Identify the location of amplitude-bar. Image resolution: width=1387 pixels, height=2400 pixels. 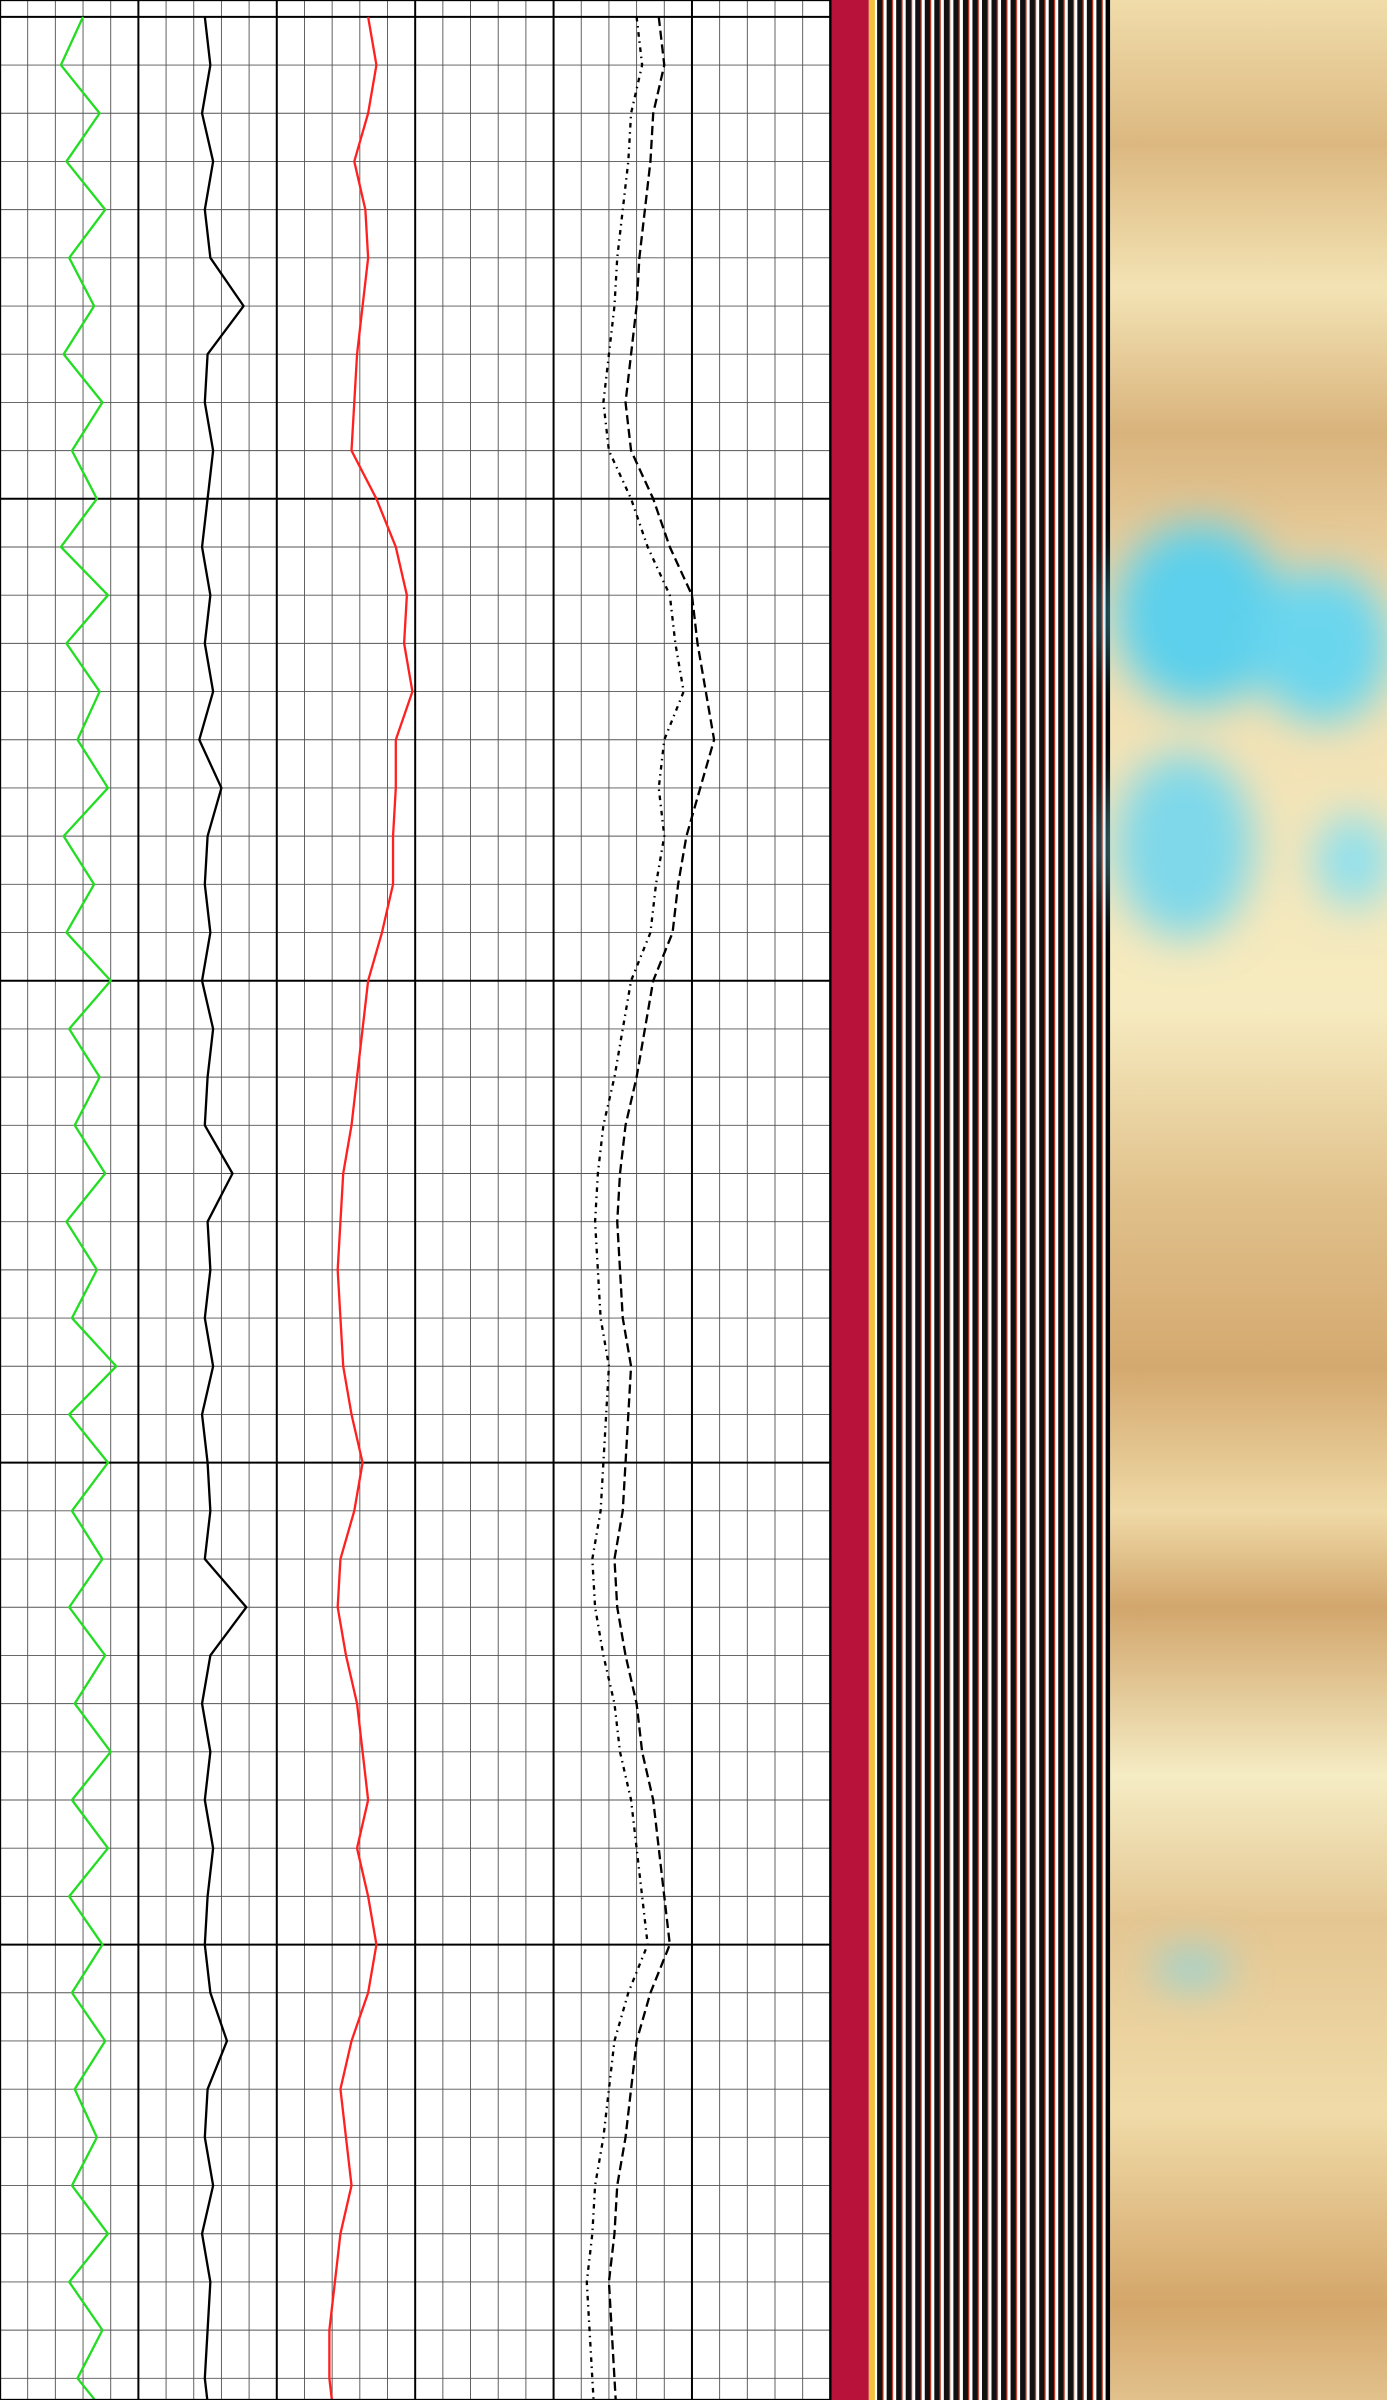
(849, 1200).